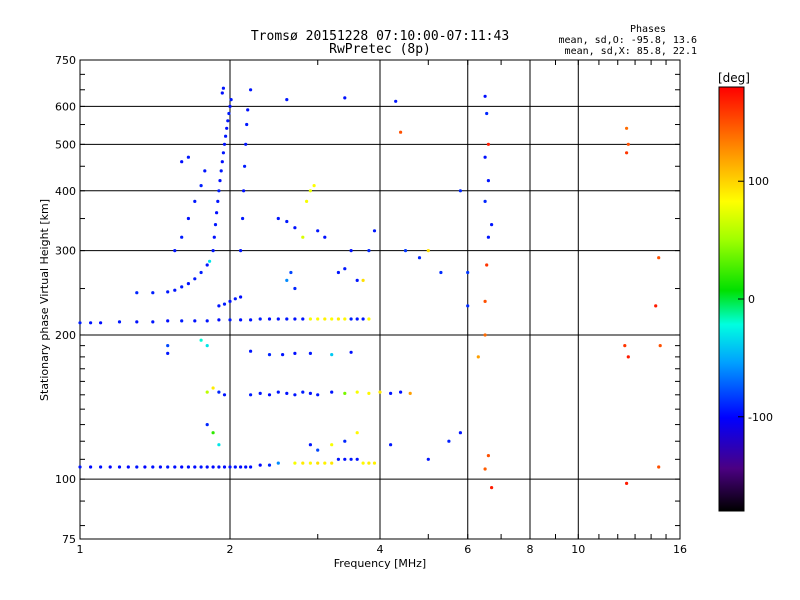 The height and width of the screenshot is (600, 800). What do you see at coordinates (680, 549) in the screenshot?
I see `x-tick-label: 16` at bounding box center [680, 549].